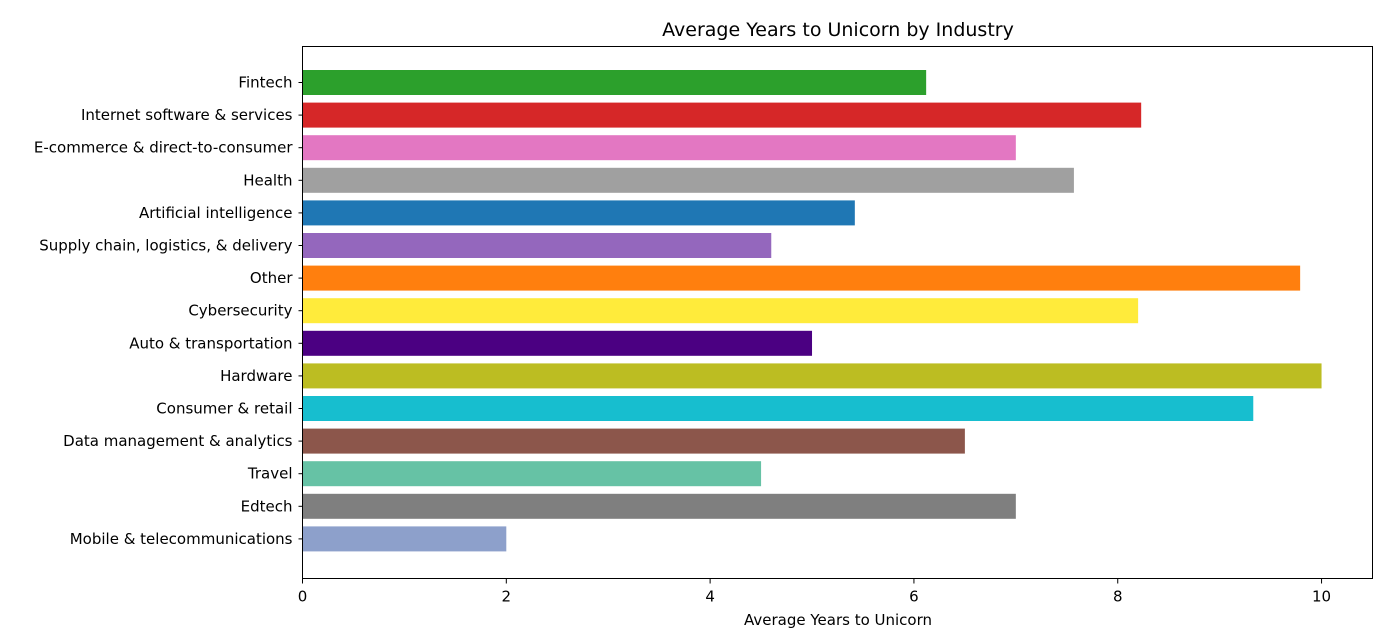  Describe the element at coordinates (165, 246) in the screenshot. I see `y-tick-label: Supply chain, logistics, & delivery` at that location.